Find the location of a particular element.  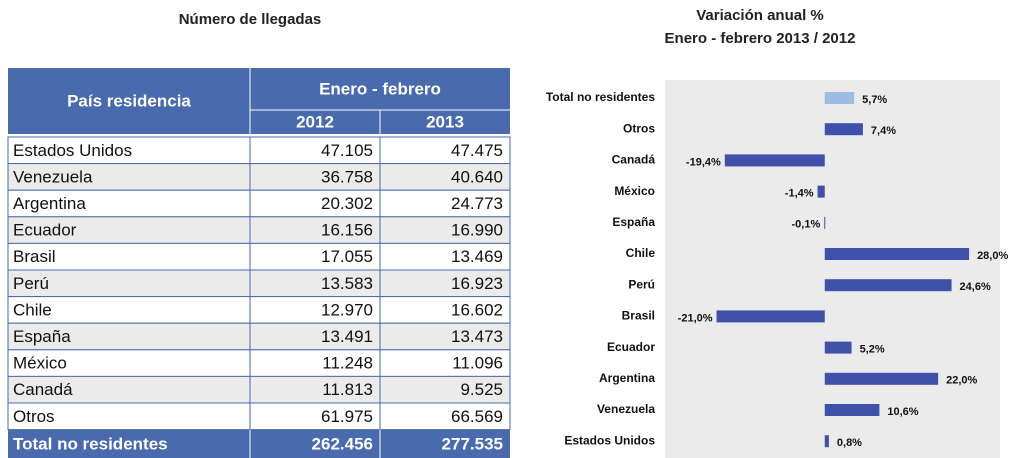

cell: 16.923 is located at coordinates (477, 283).